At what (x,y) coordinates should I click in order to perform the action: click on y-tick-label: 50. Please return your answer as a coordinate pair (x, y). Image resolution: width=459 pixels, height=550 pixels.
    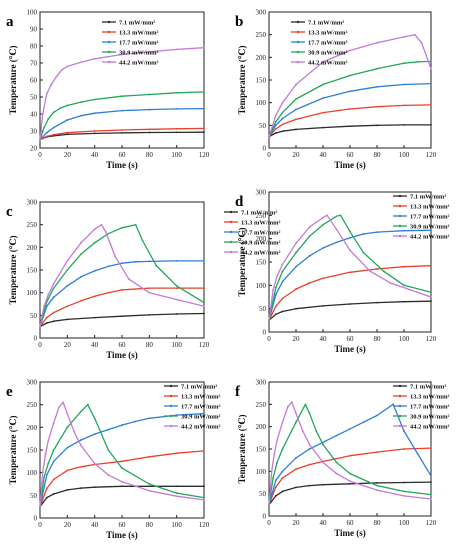
    Looking at the image, I should click on (34, 316).